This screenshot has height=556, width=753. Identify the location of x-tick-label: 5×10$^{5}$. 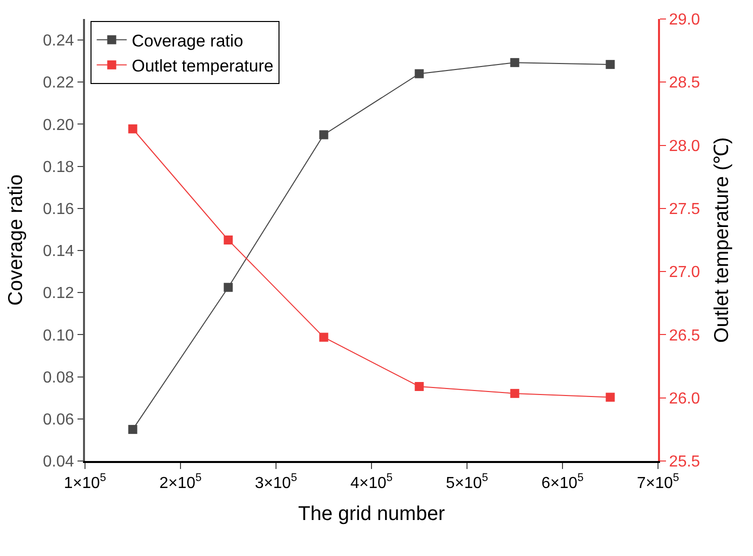
(467, 482).